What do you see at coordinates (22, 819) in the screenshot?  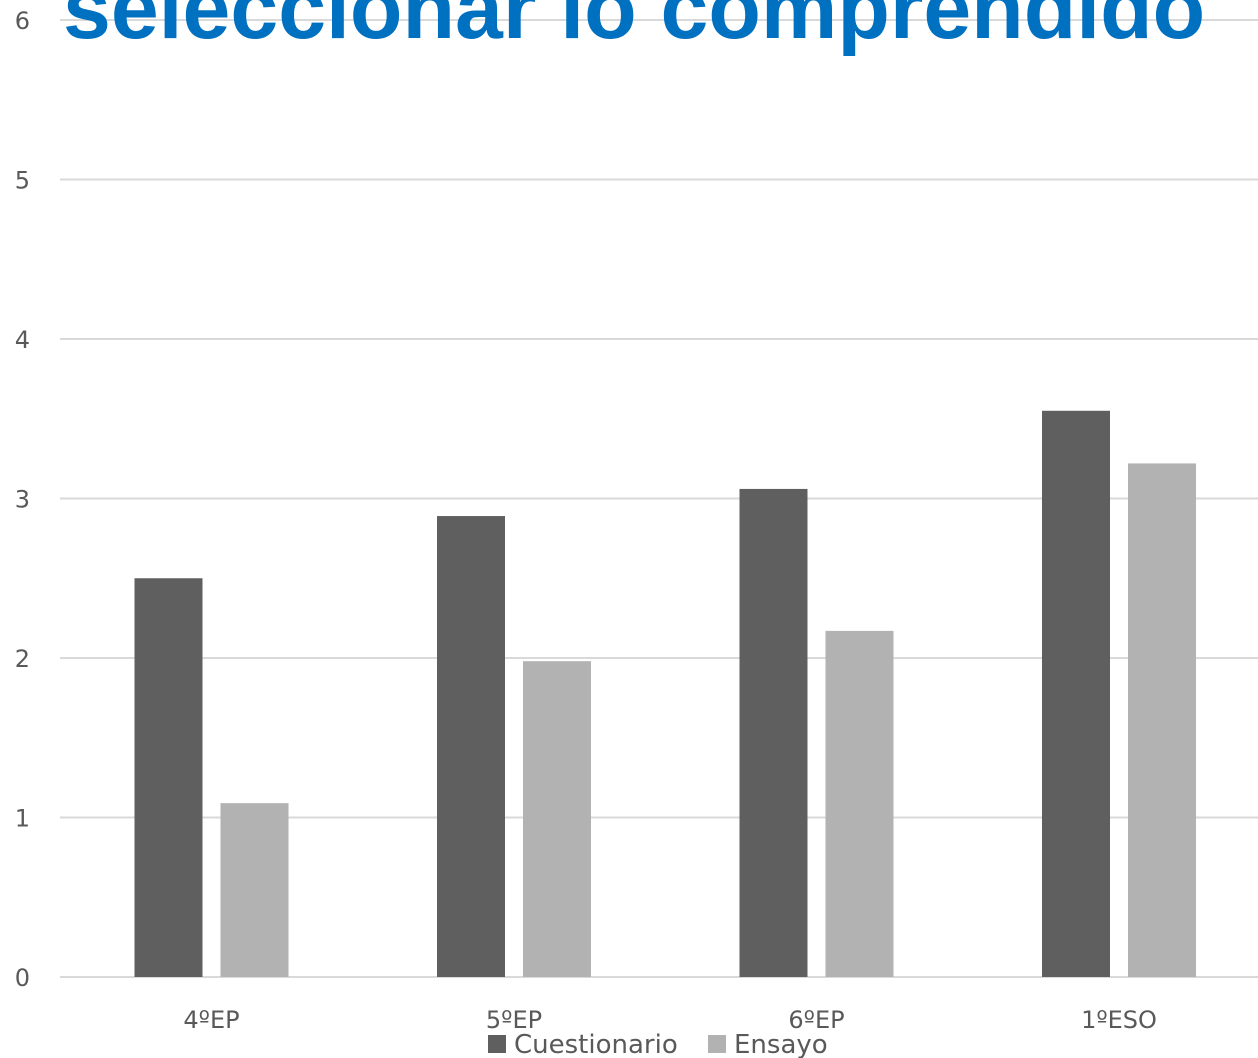 I see `y-tick-label: 1` at bounding box center [22, 819].